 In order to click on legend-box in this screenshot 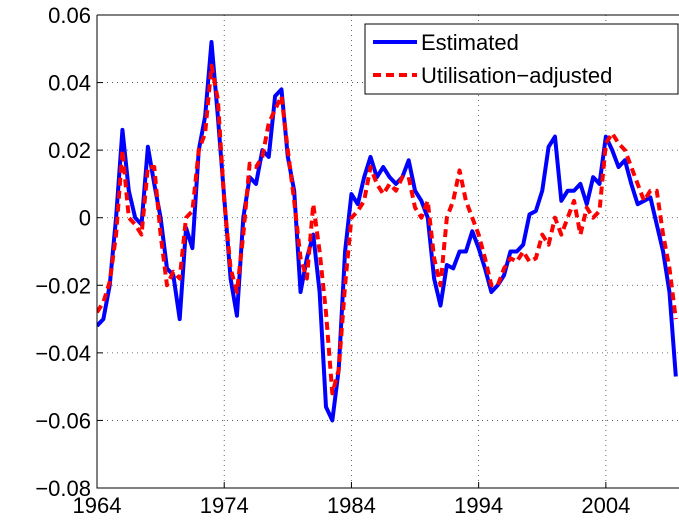, I will do `click(521, 59)`.